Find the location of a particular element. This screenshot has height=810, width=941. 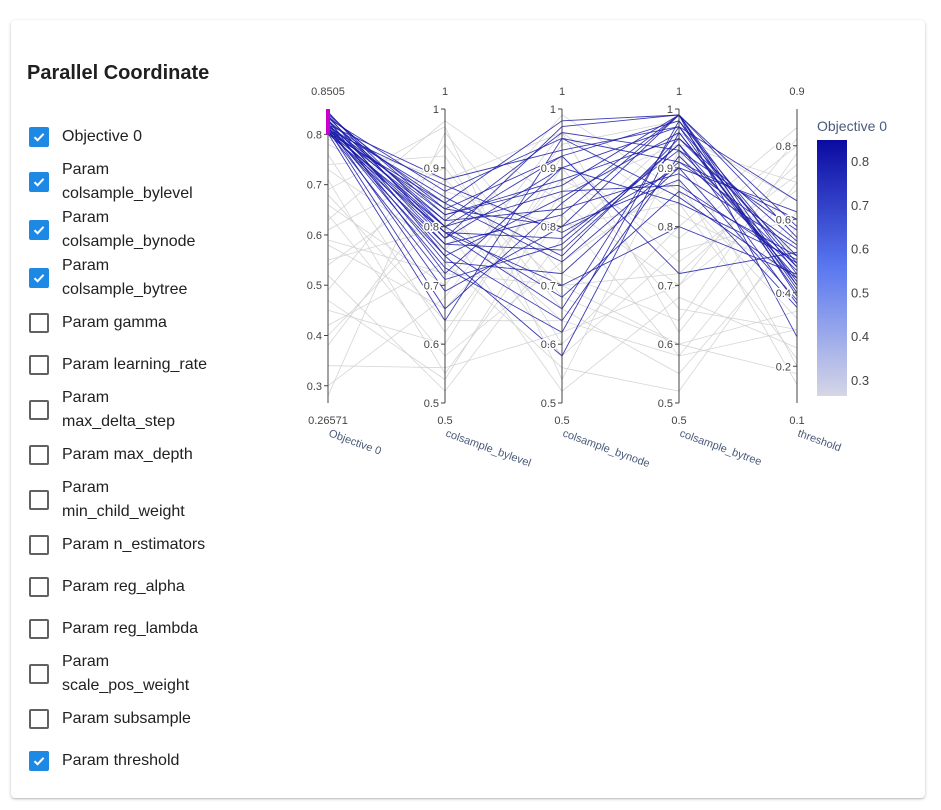

axis-min-label: 0.26571 is located at coordinates (328, 421).